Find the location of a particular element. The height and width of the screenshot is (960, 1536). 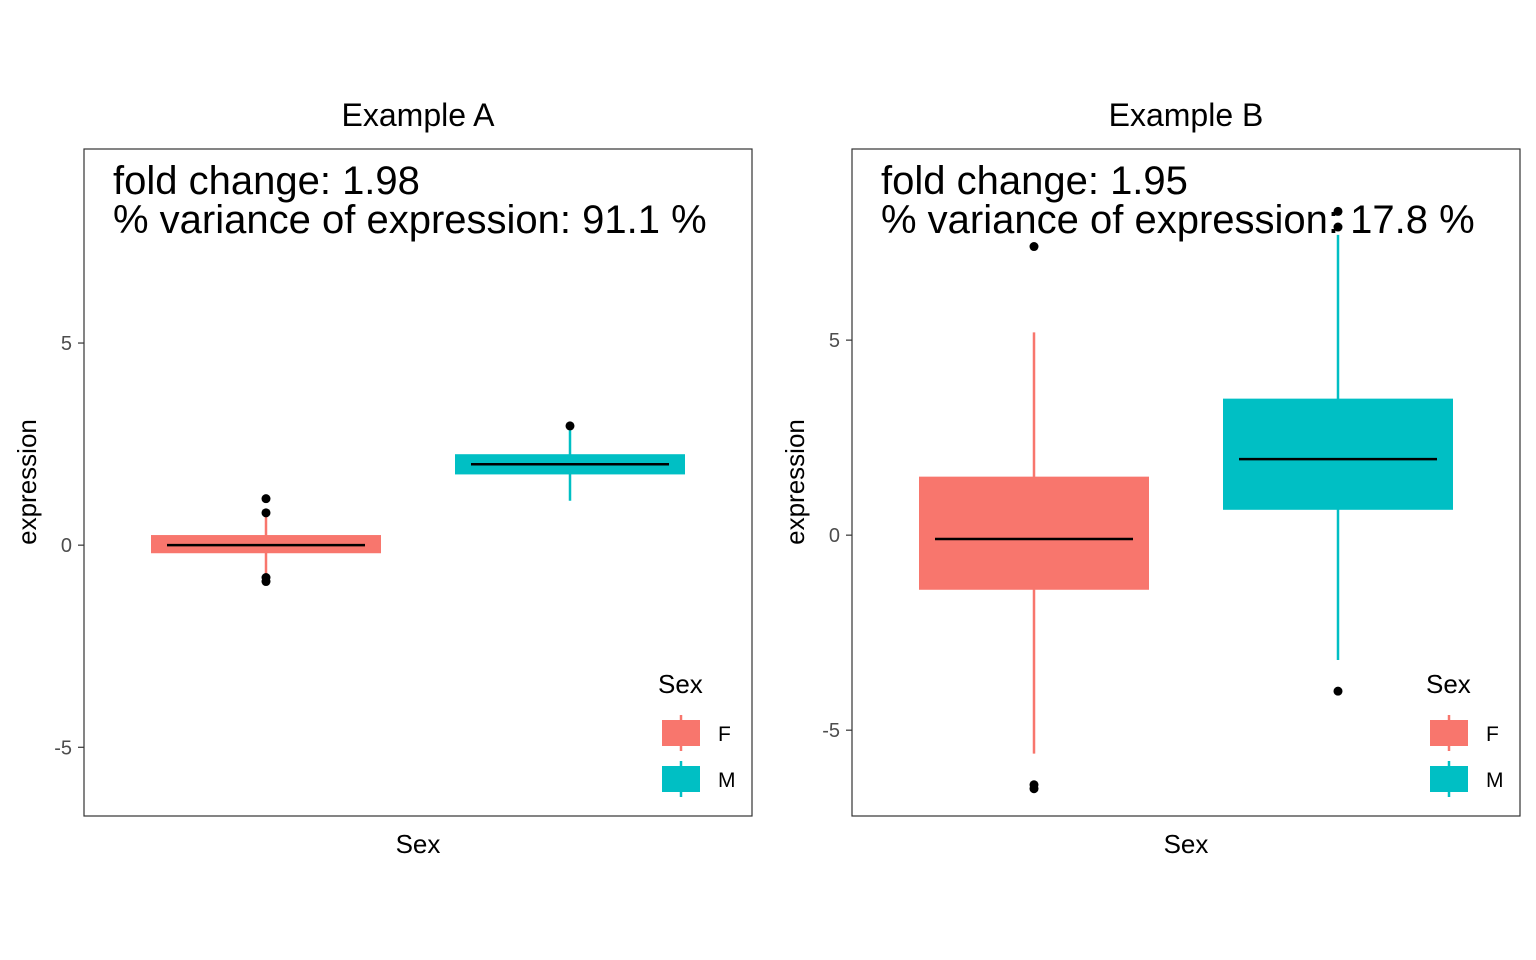

panel-b-legend: Sex FM is located at coordinates (1465, 733).